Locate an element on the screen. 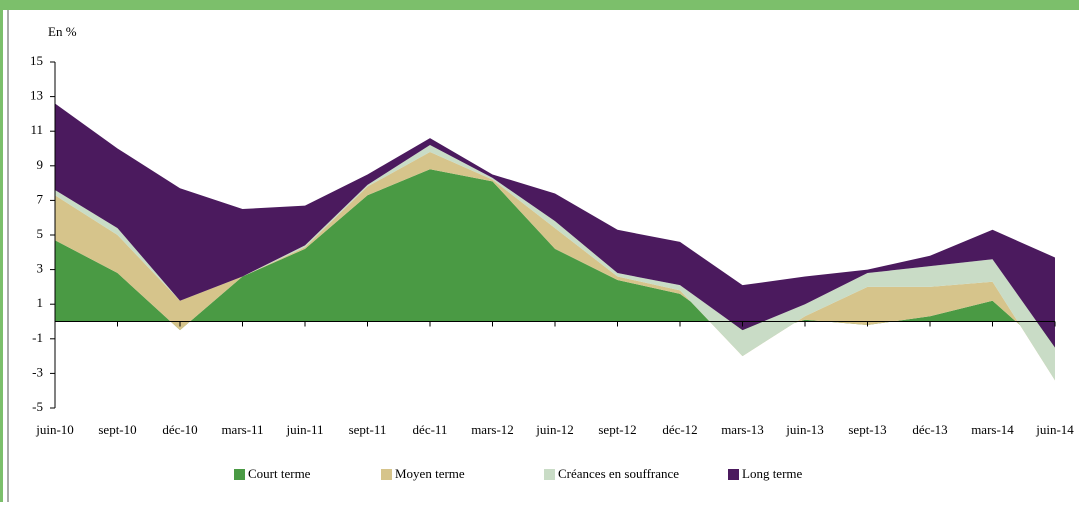  y-tick-label: 13 is located at coordinates (36, 95).